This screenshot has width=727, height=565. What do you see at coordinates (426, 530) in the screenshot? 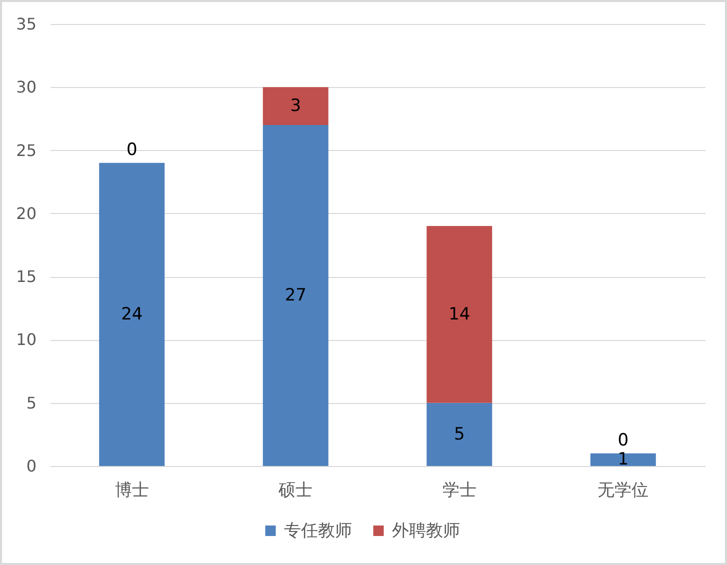
I see `legend-label: 外聘教师` at bounding box center [426, 530].